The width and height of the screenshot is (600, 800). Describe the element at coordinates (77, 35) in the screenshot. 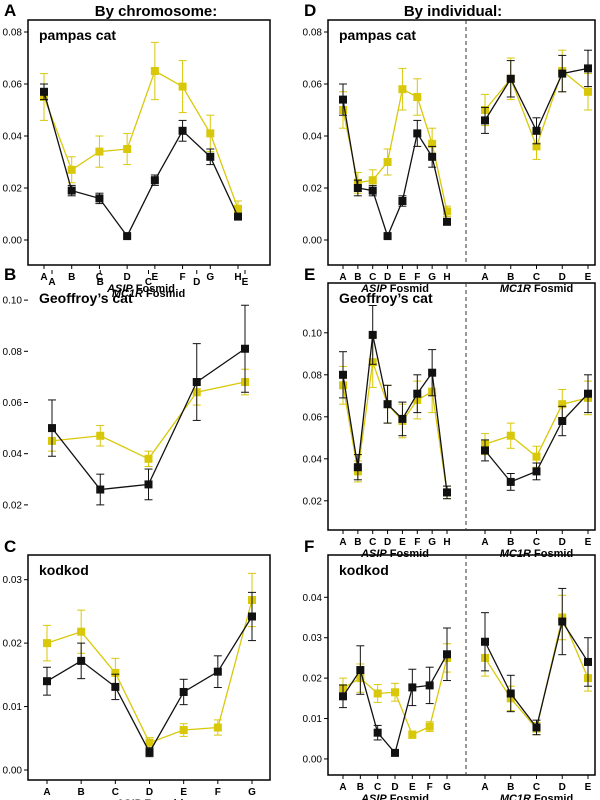

I see `panel-a-title: pampas cat` at that location.